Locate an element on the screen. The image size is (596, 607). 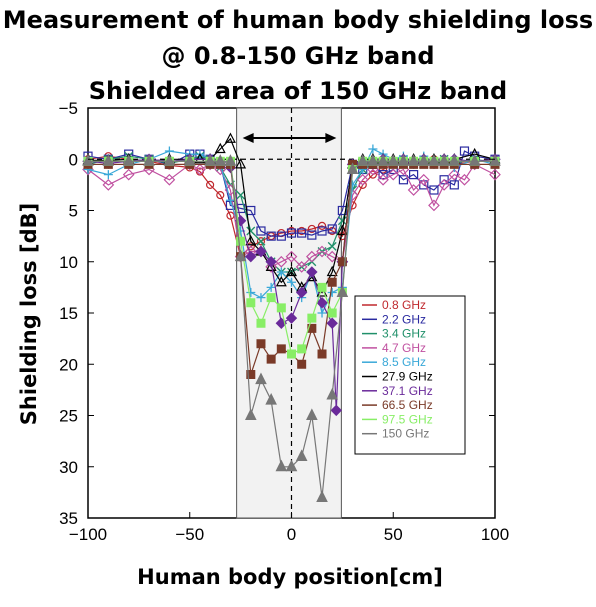
legend-entry-label: 66.5 GHz is located at coordinates (407, 405).